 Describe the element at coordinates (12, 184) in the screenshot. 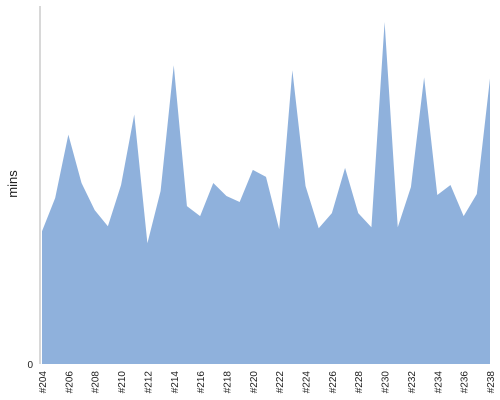

I see `y-axis-label: mins` at that location.